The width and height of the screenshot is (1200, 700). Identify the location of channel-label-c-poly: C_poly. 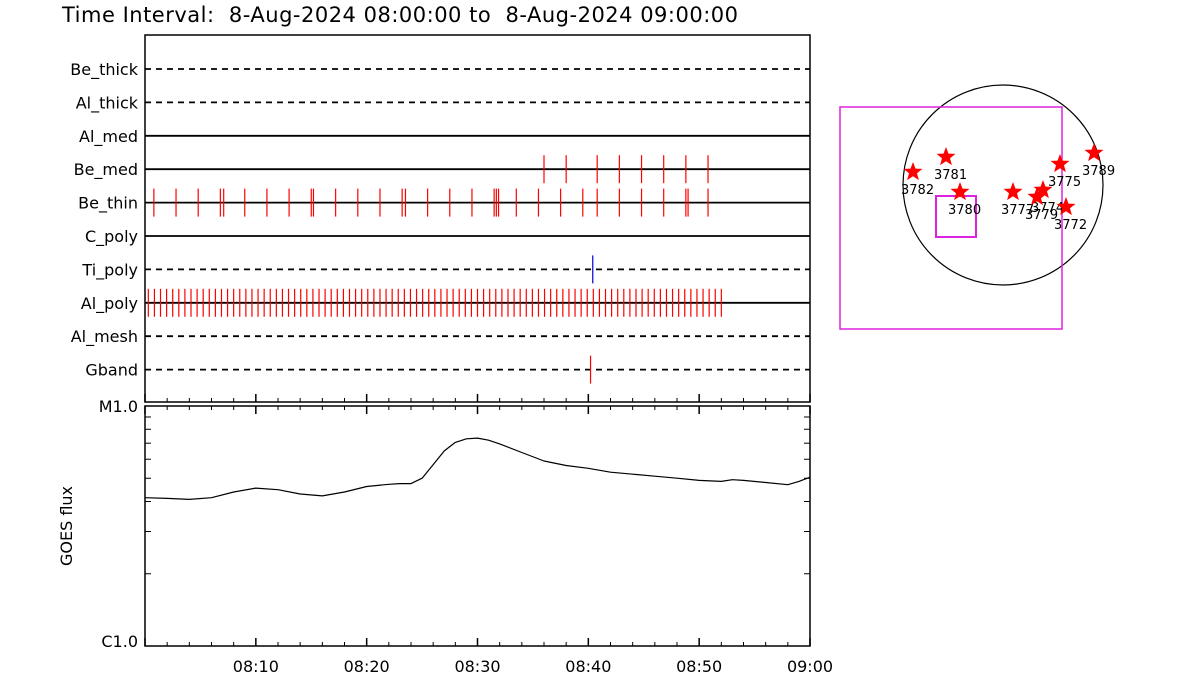
(111, 237).